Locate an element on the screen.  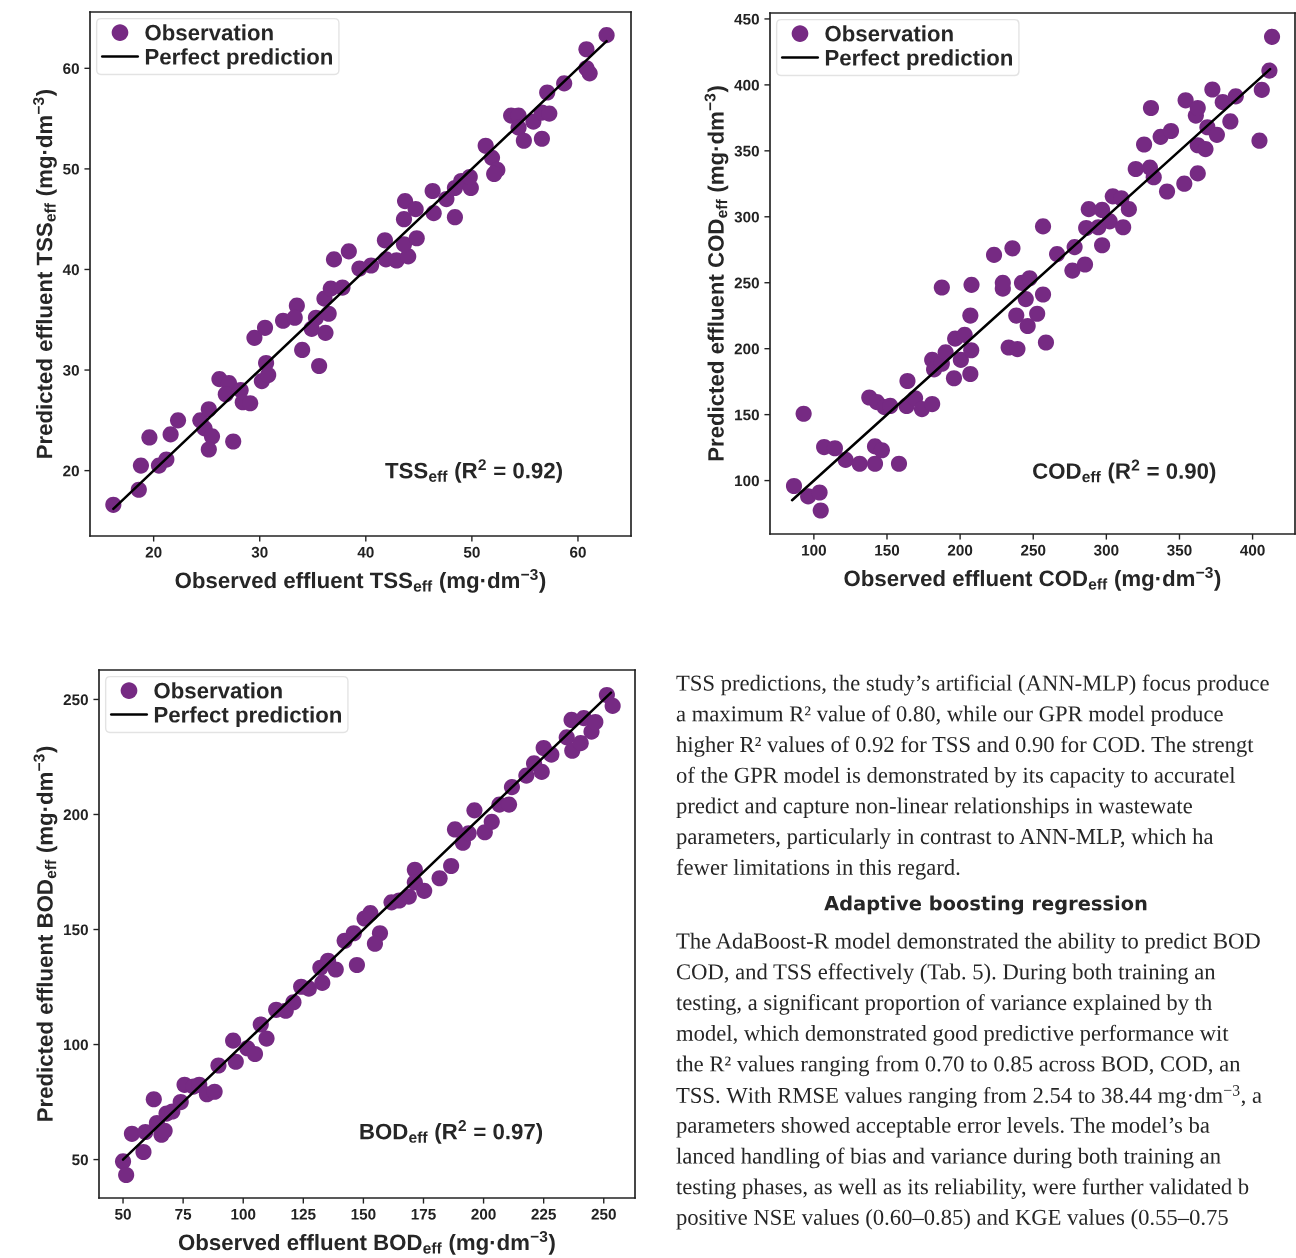
text: COD, and TSS effectively (Tab. 5). During both training an is located at coordinates (946, 974).